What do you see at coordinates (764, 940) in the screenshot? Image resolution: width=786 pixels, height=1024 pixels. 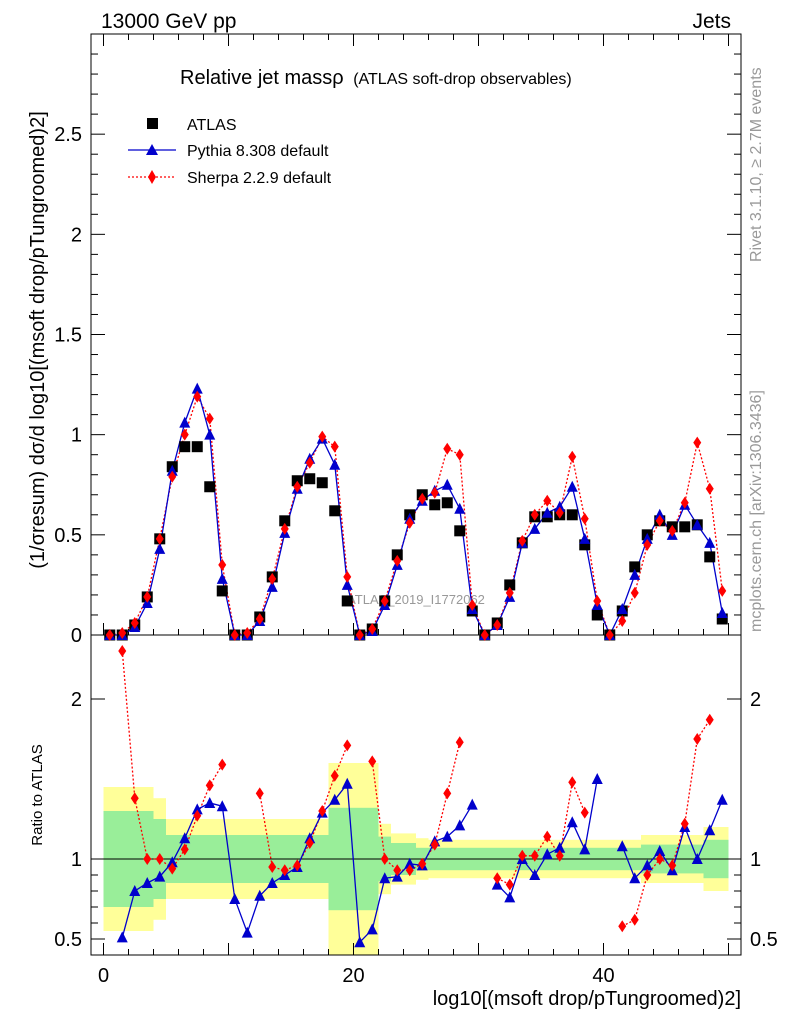 I see `y-tick-label-ratio-right: 0.5` at bounding box center [764, 940].